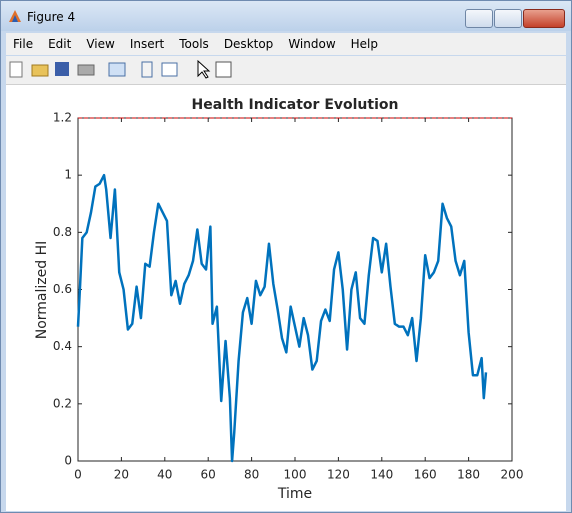  I want to click on y-tick-label: 1, so click(68, 175).